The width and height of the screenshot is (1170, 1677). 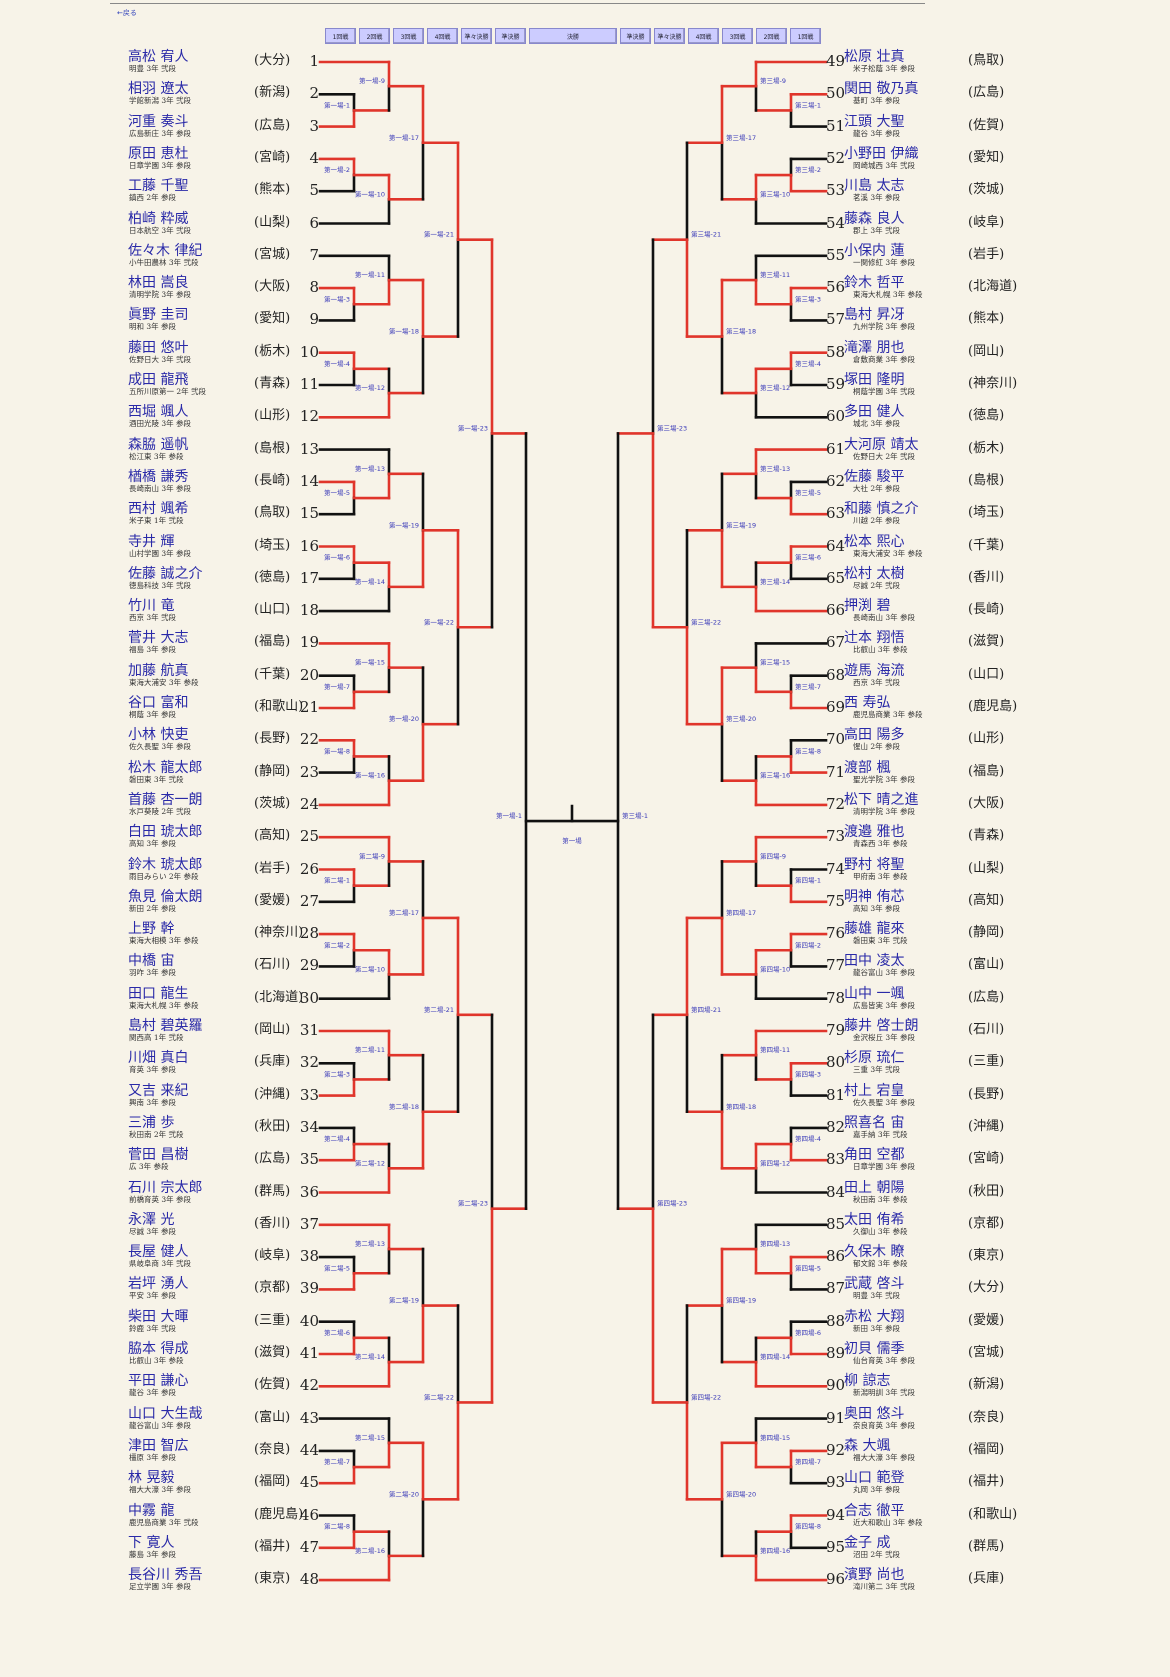 What do you see at coordinates (151, 541) in the screenshot?
I see `player-name: 寺井 輝` at bounding box center [151, 541].